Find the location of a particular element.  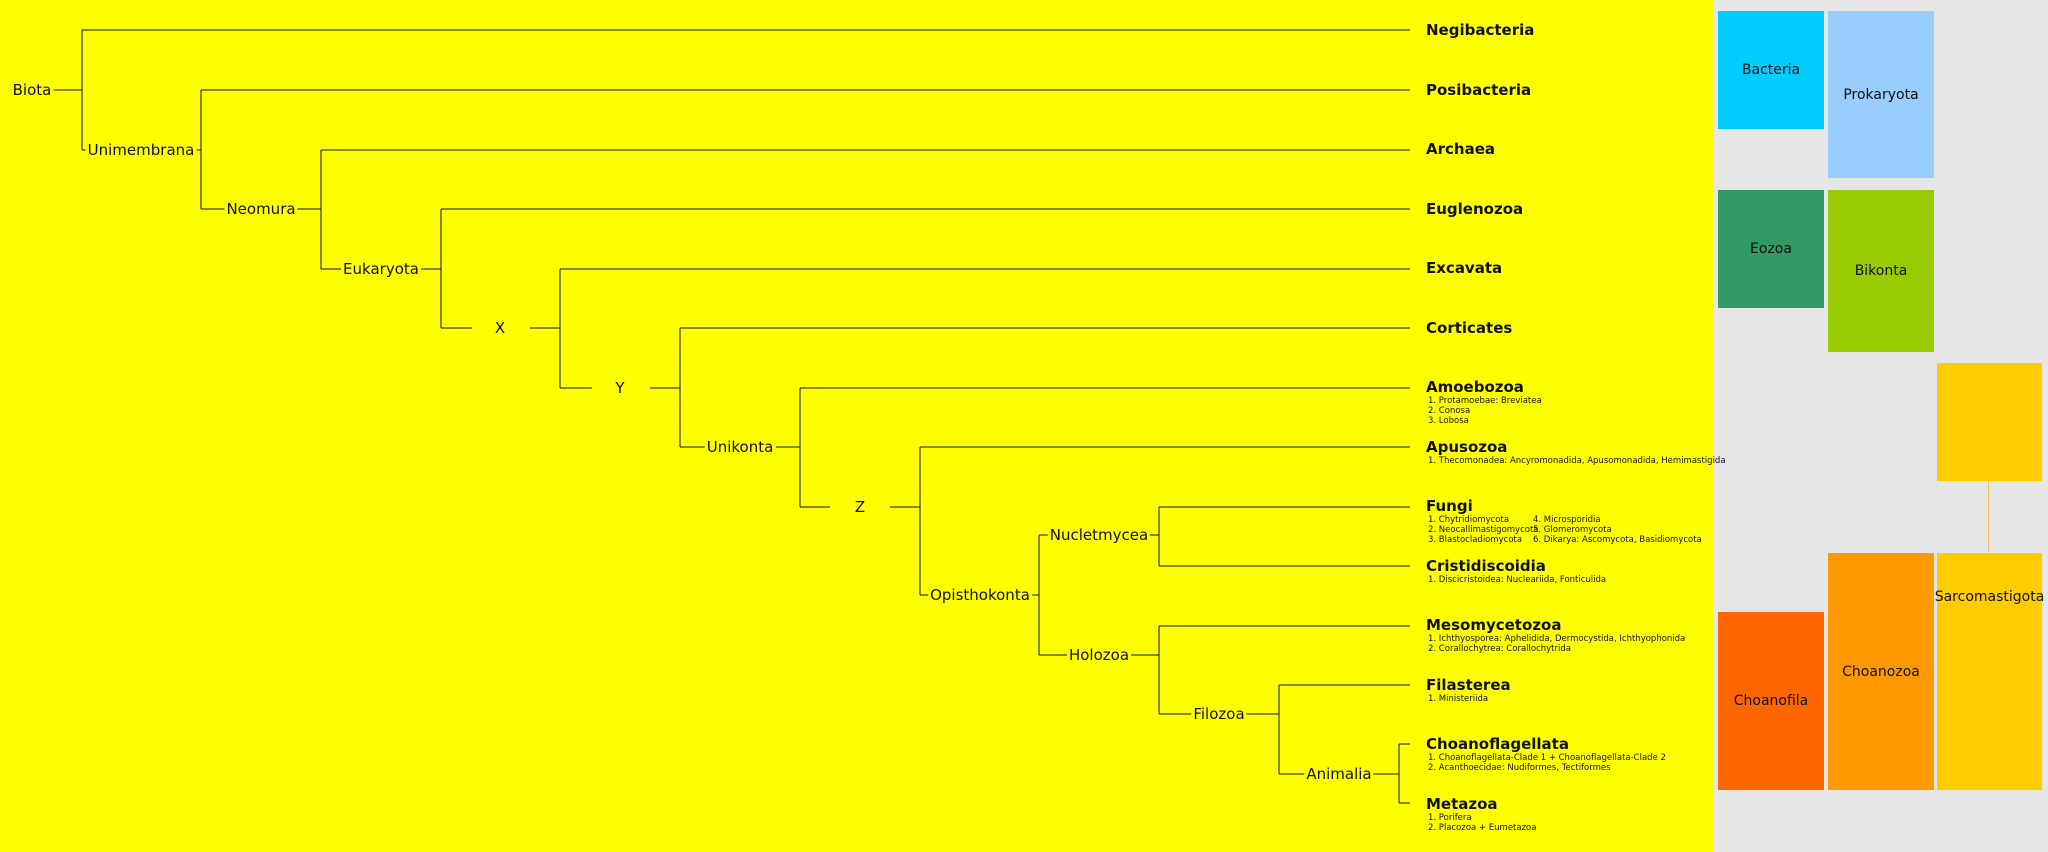

node-y: Y is located at coordinates (620, 388).